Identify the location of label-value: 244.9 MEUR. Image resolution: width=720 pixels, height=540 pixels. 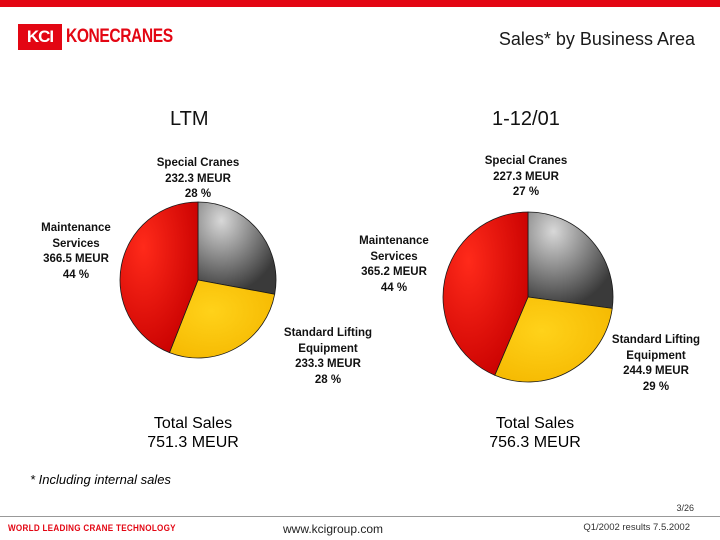
(656, 371).